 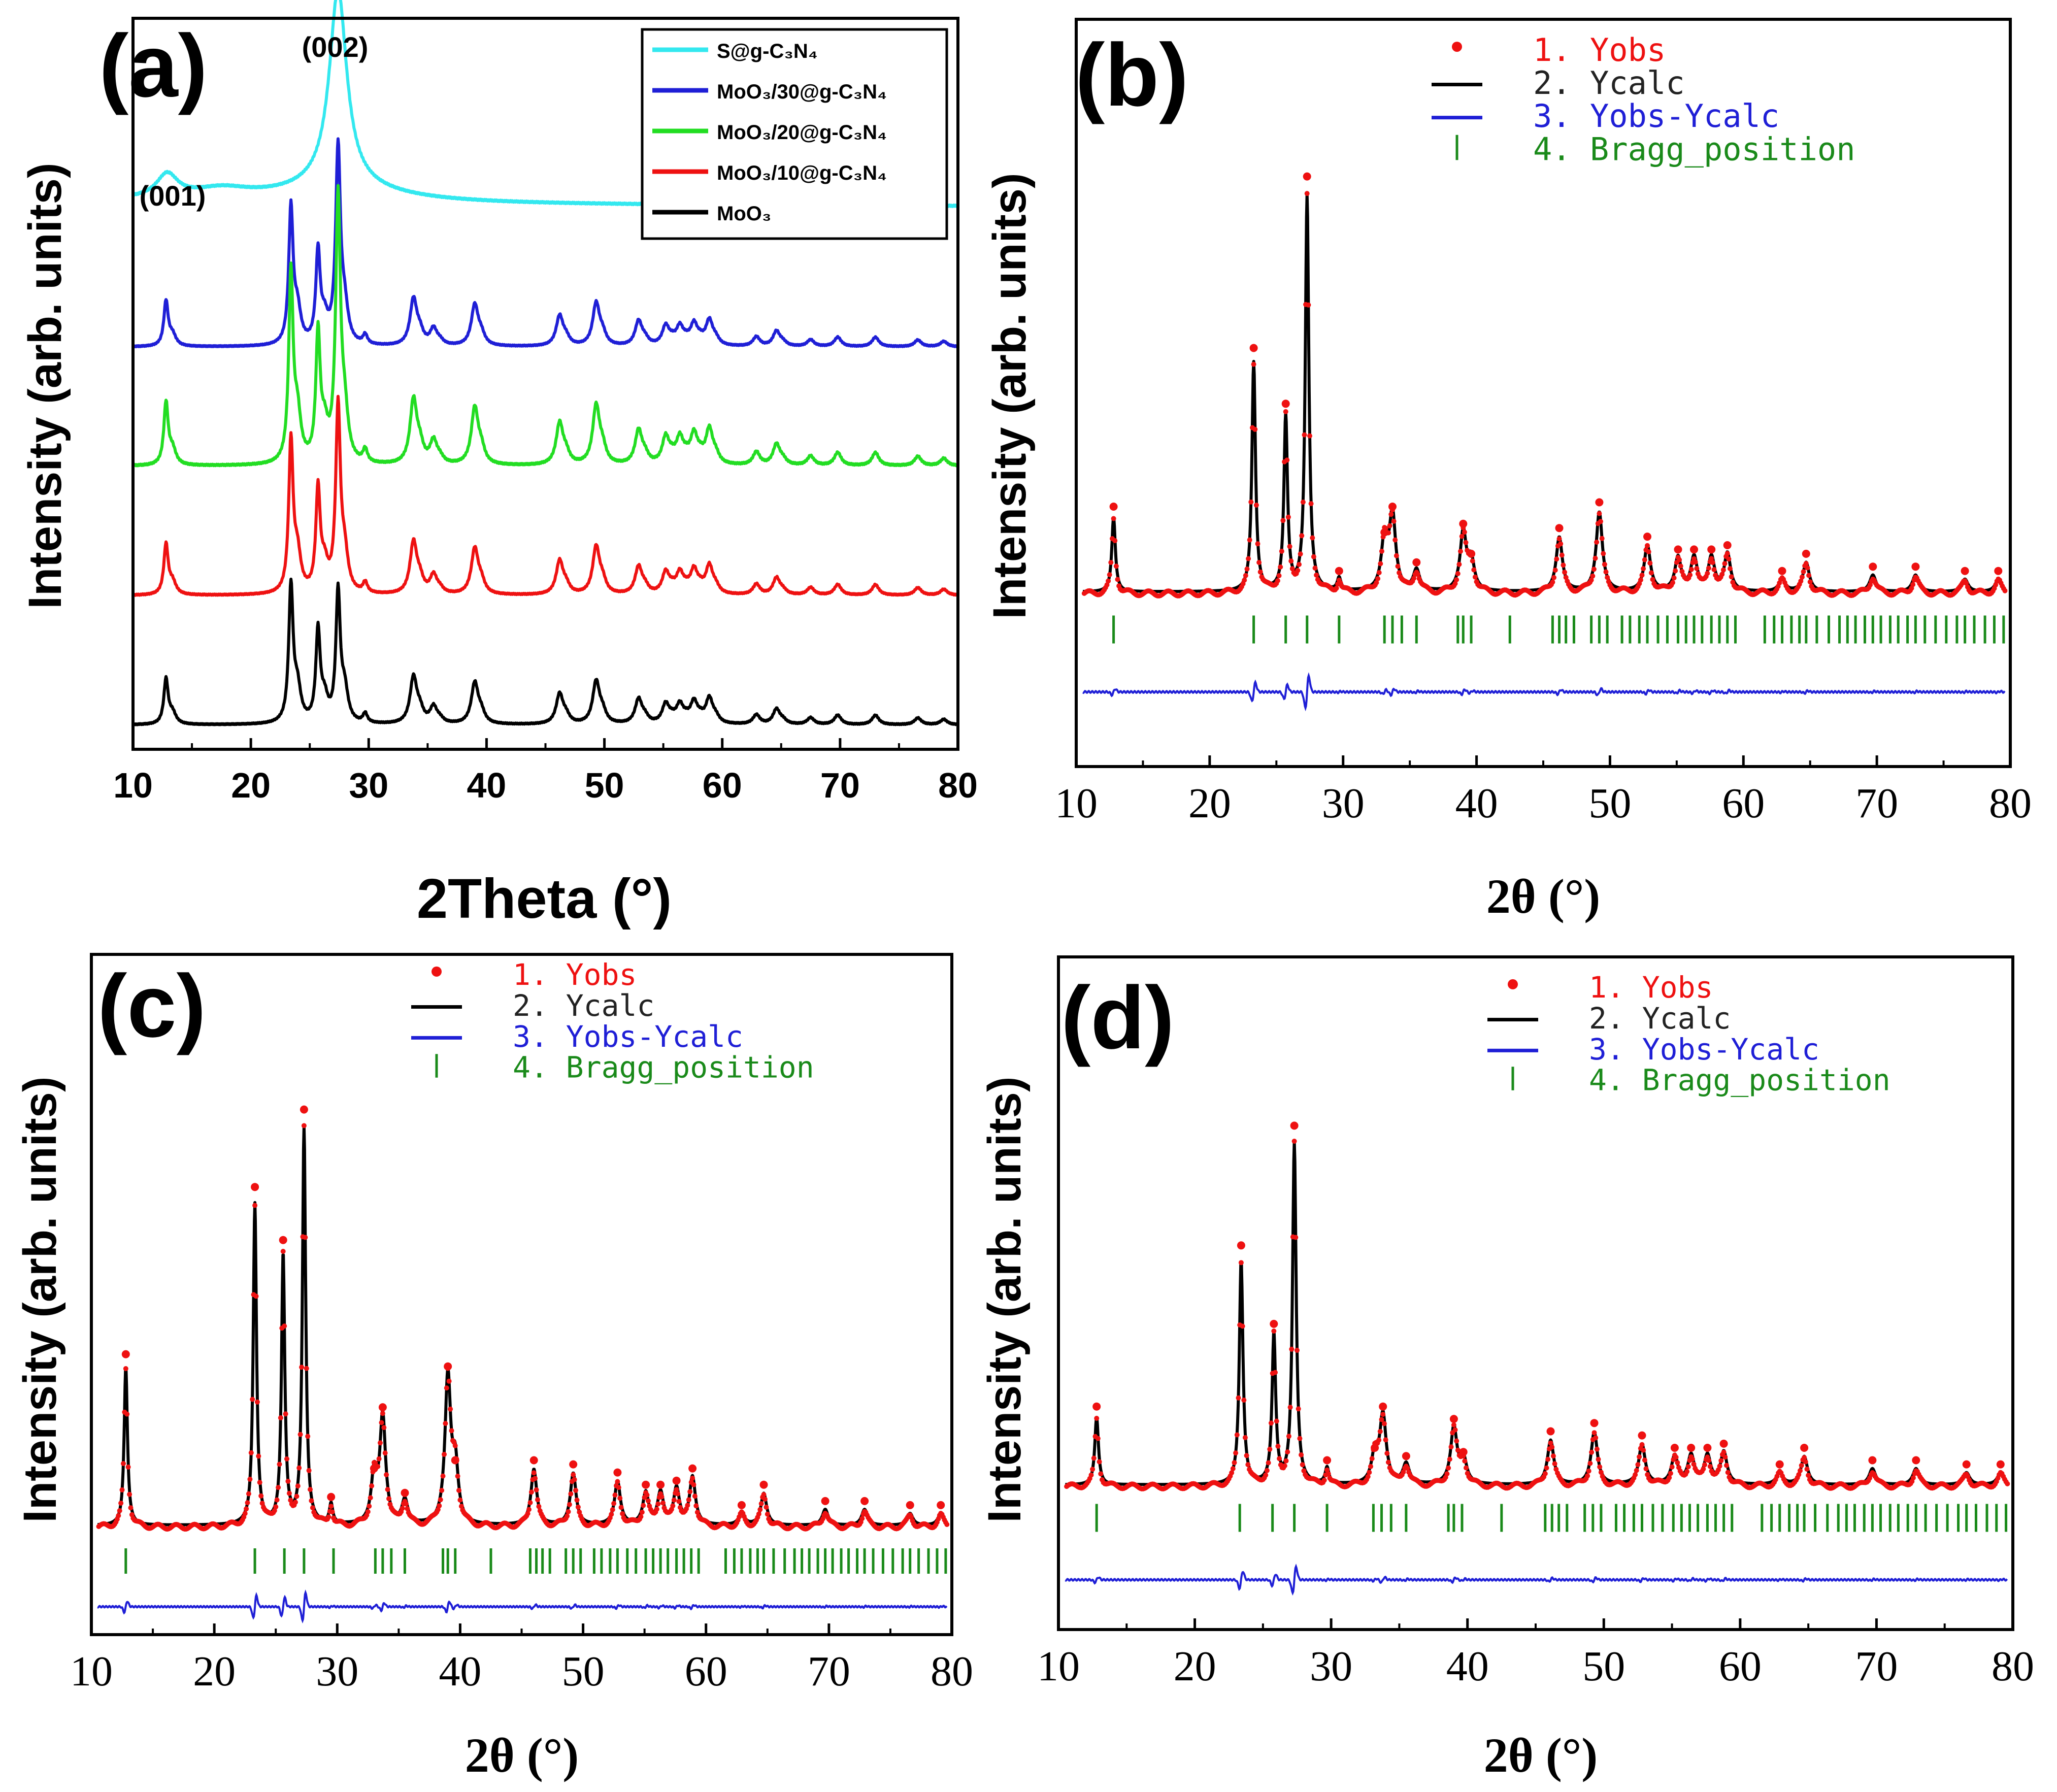 I want to click on panel-c-plot, so click(x=523, y=1364).